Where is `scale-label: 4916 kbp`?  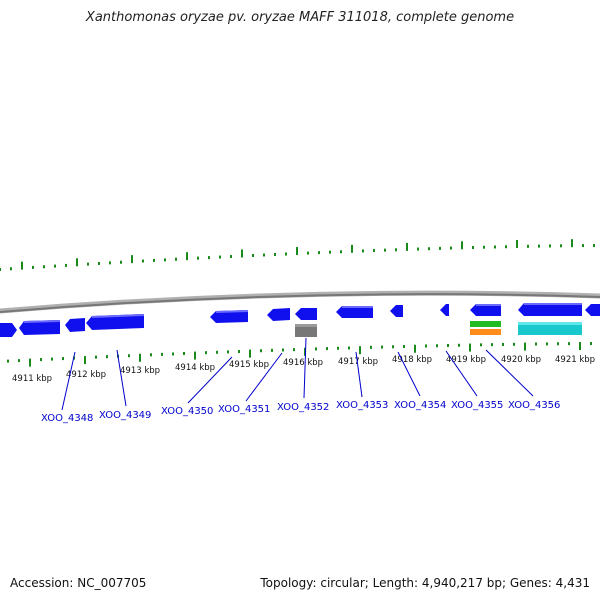 scale-label: 4916 kbp is located at coordinates (303, 363).